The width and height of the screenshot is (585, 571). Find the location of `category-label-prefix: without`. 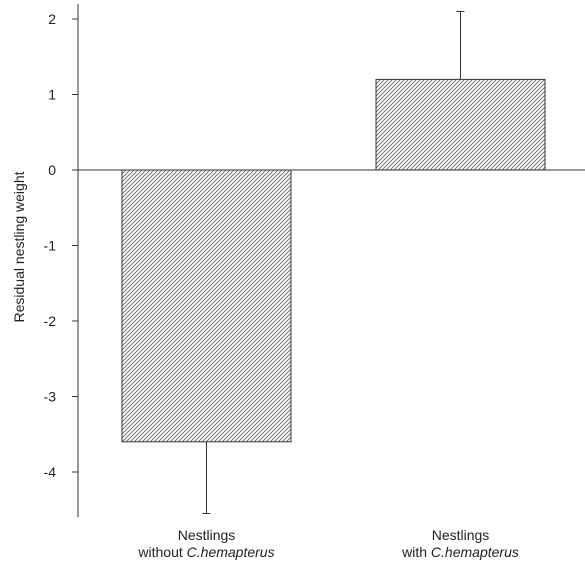

category-label-prefix: without is located at coordinates (161, 552).